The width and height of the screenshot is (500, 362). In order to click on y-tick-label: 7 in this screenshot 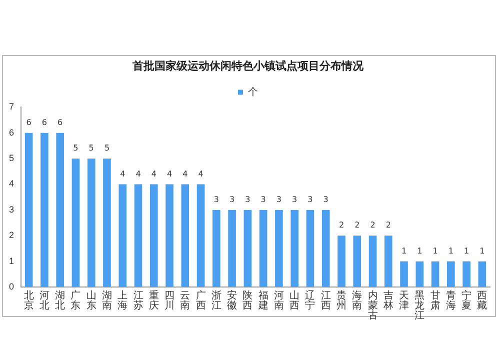, I will do `click(11, 107)`.